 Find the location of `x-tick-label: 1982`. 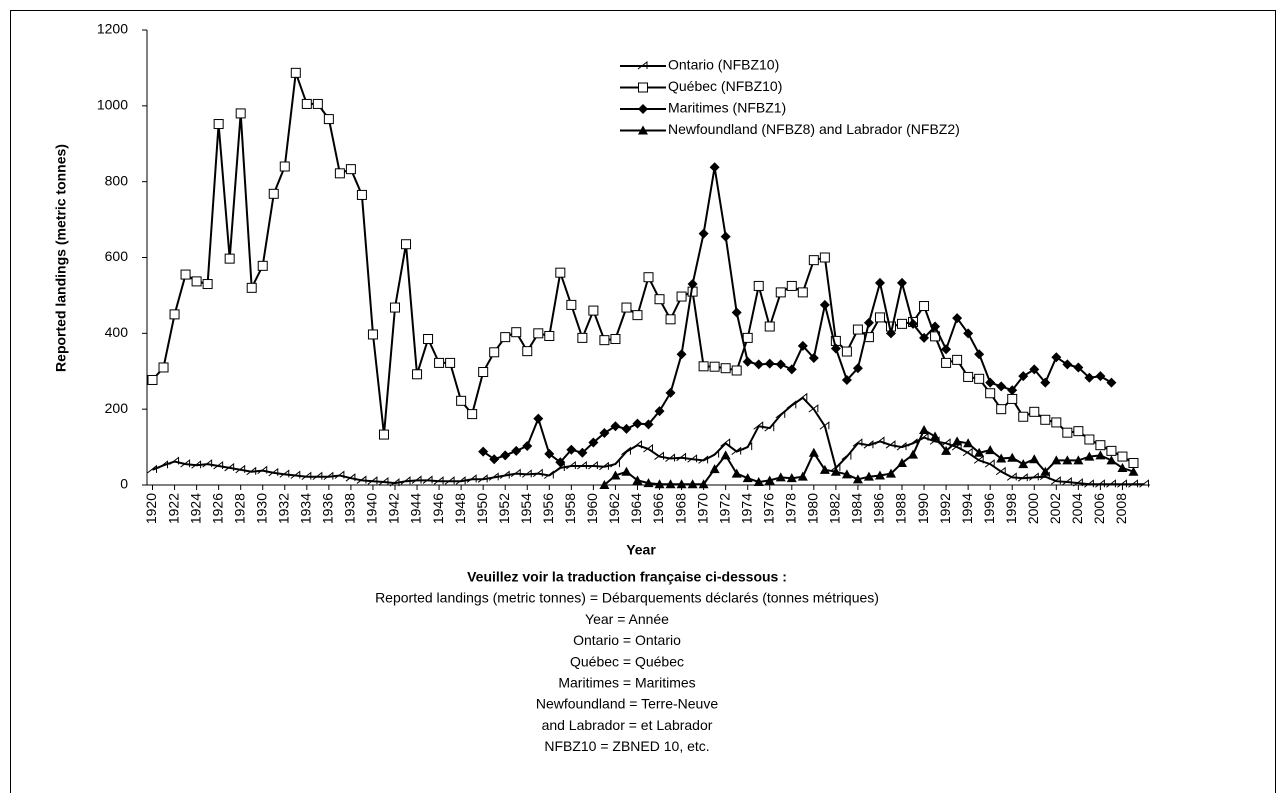

x-tick-label: 1982 is located at coordinates (835, 508).